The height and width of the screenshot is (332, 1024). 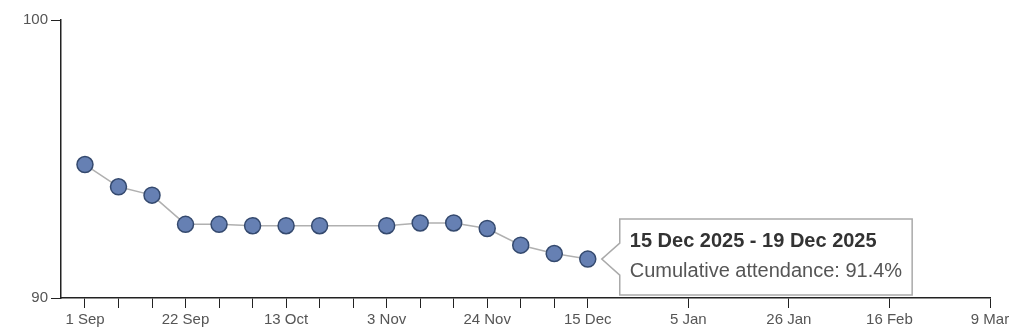 What do you see at coordinates (688, 319) in the screenshot?
I see `x-tick-label: 5 Jan` at bounding box center [688, 319].